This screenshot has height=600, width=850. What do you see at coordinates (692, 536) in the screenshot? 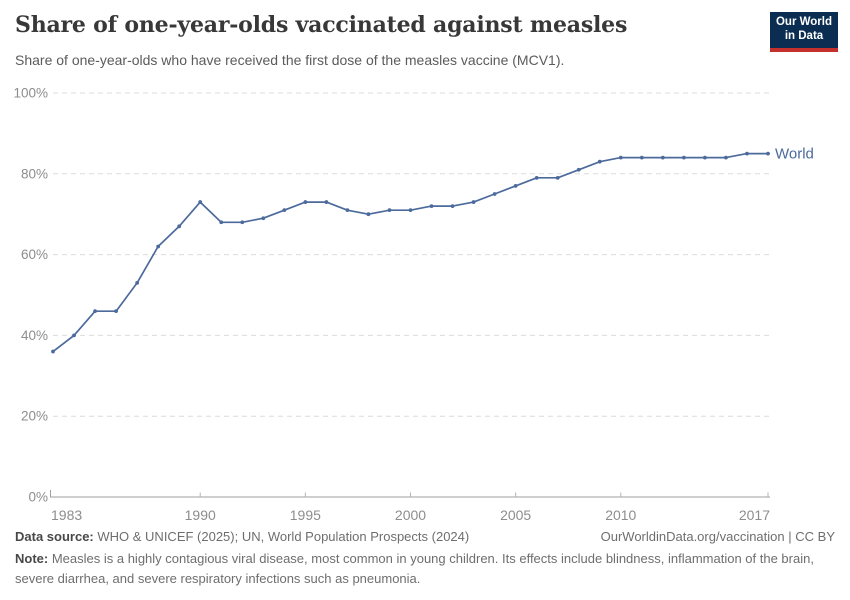
I see `owid-url-link: OurWorldinData.org/vaccination` at bounding box center [692, 536].